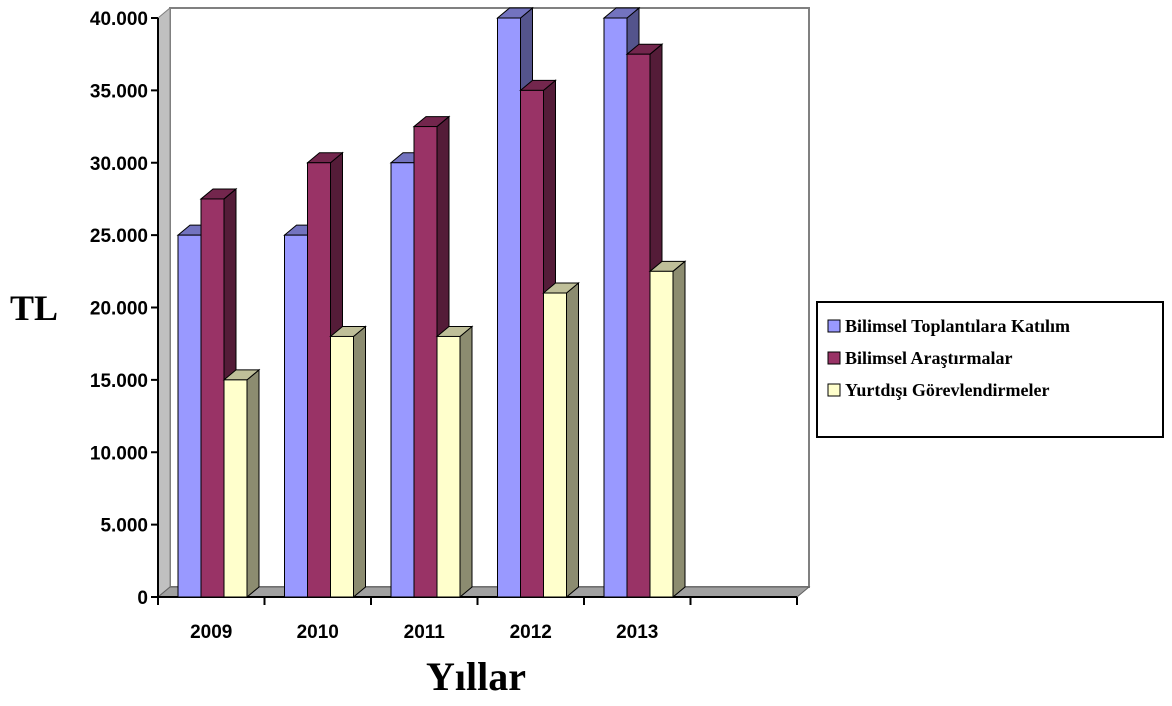 Image resolution: width=1172 pixels, height=706 pixels. What do you see at coordinates (928, 358) in the screenshot?
I see `legend-label: Bilimsel Araştırmalar` at bounding box center [928, 358].